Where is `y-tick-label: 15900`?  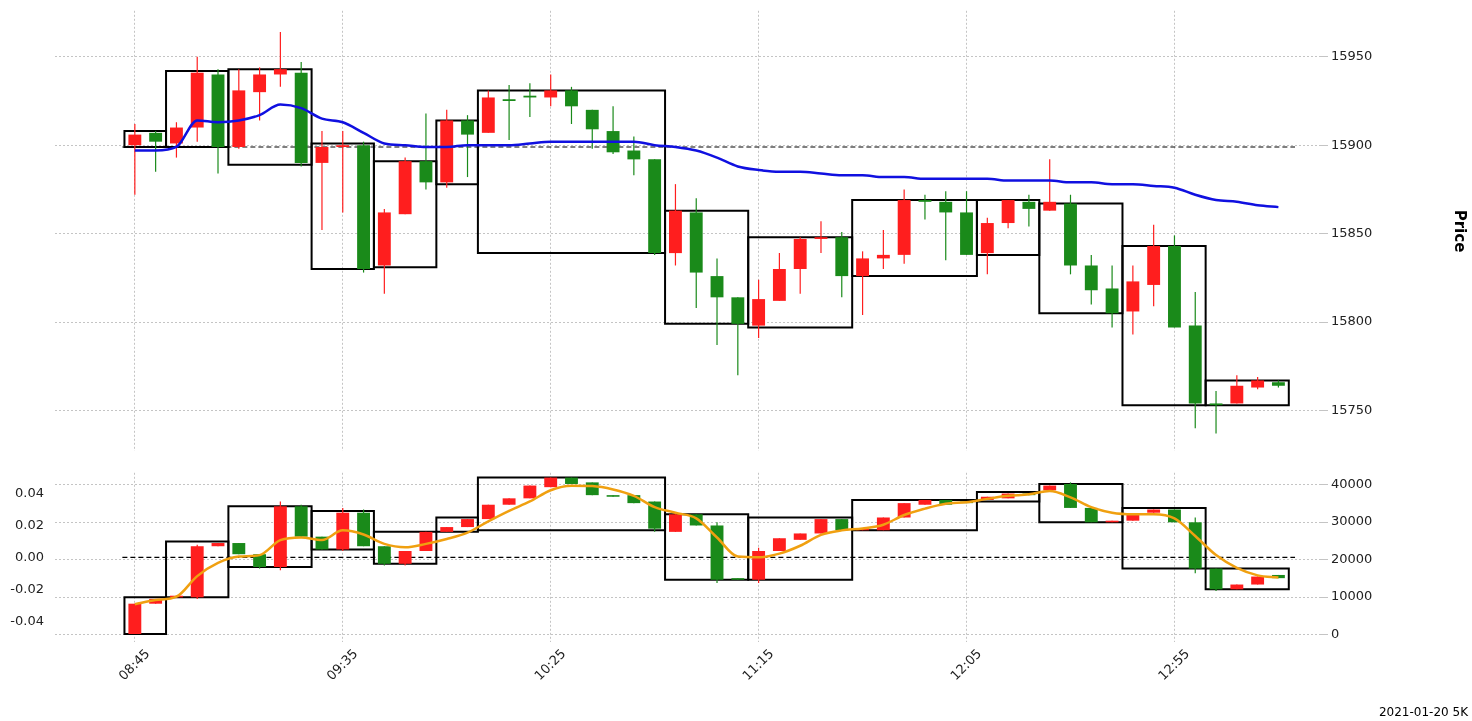
y-tick-label: 15900 is located at coordinates (1352, 144).